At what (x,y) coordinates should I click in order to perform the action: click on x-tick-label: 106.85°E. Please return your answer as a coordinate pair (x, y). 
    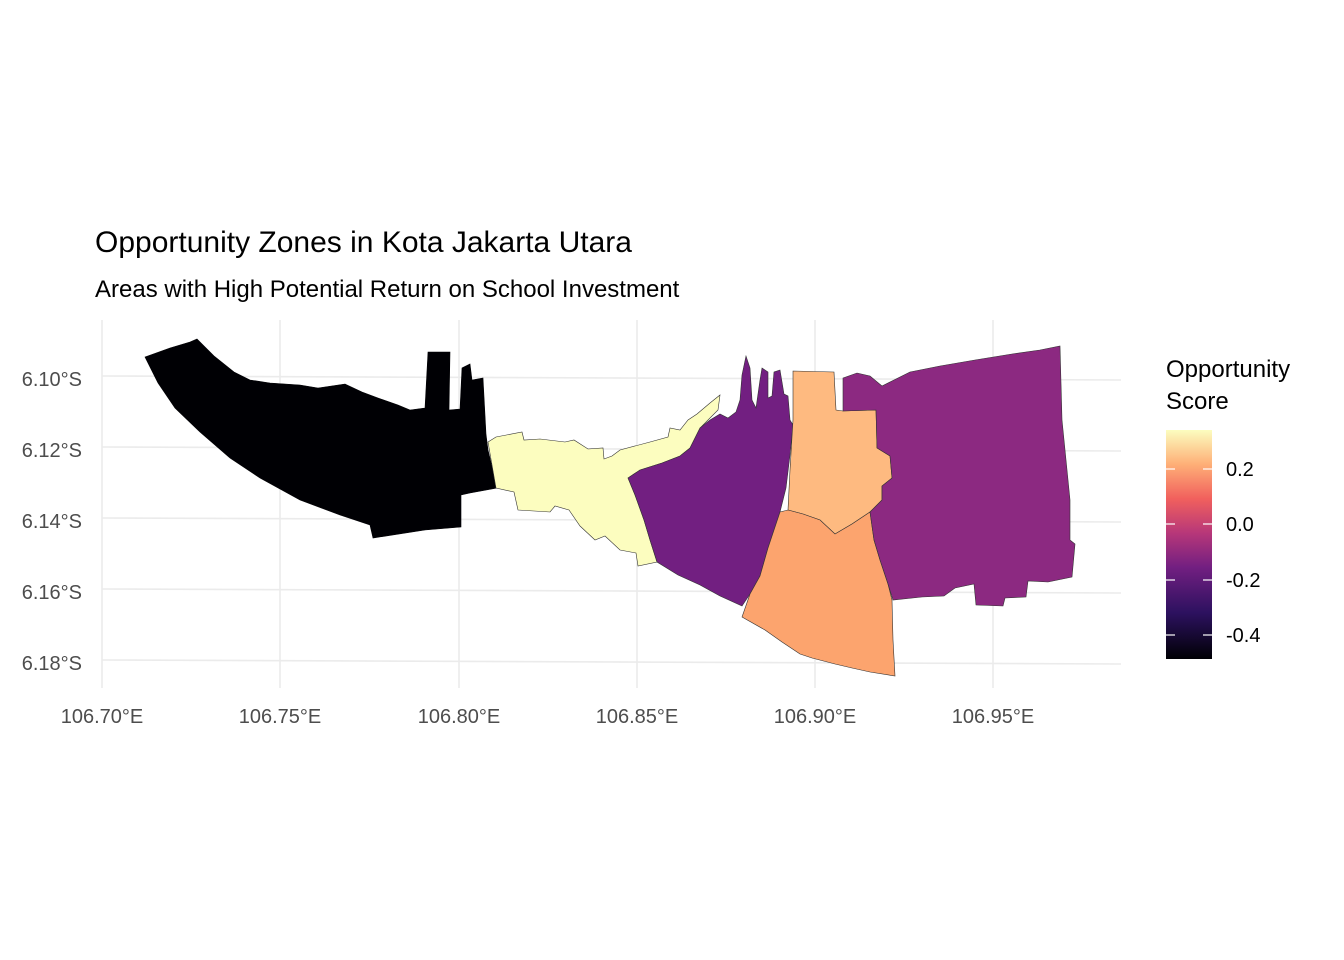
    Looking at the image, I should click on (637, 717).